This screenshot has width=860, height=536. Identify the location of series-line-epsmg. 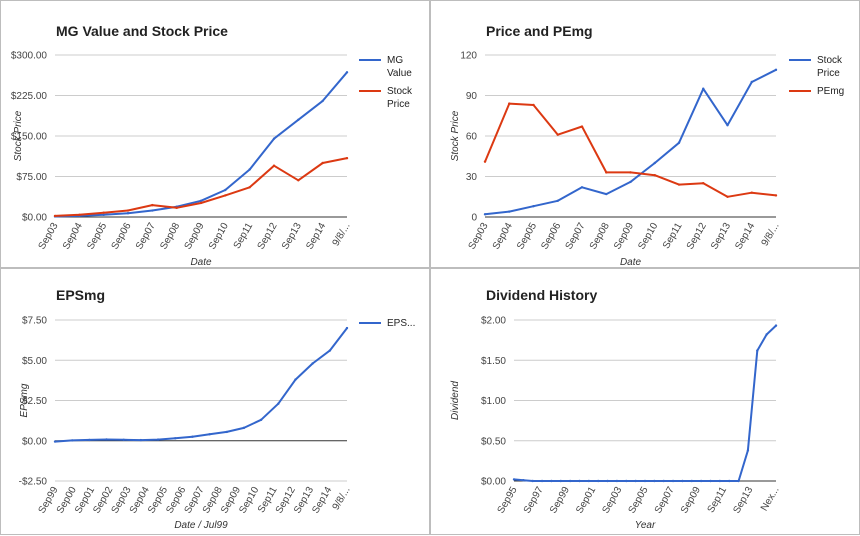
(201, 385).